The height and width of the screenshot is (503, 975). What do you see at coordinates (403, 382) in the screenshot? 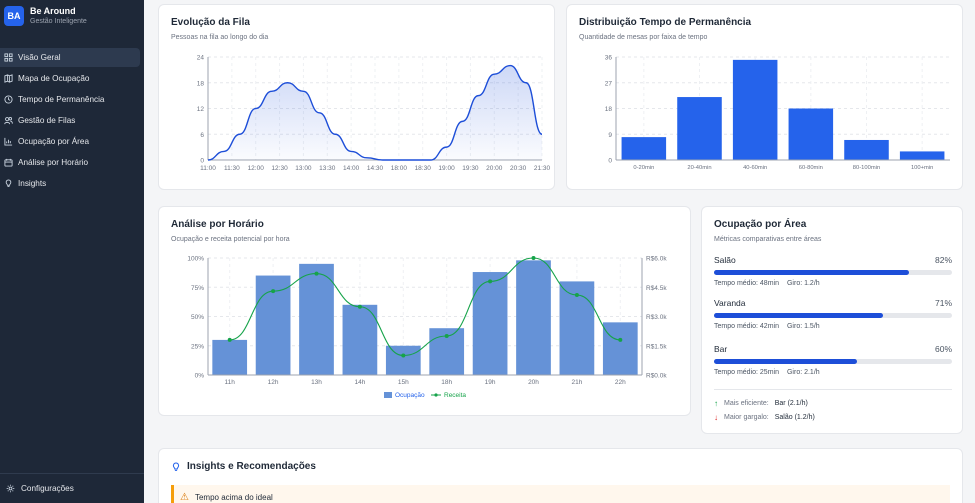
I see `x-tick-label: 15h` at bounding box center [403, 382].